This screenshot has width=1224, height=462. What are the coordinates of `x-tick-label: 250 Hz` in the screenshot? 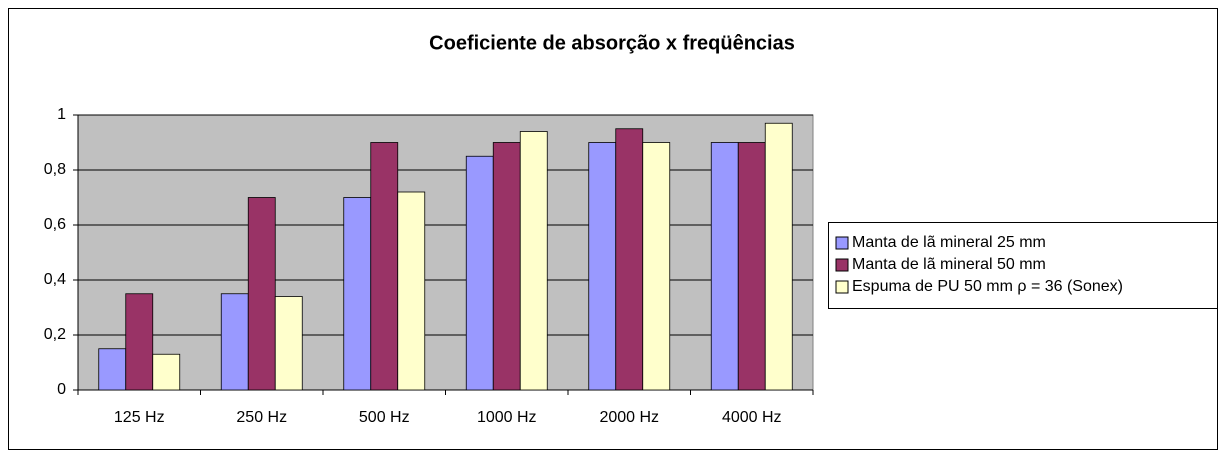 It's located at (261, 417).